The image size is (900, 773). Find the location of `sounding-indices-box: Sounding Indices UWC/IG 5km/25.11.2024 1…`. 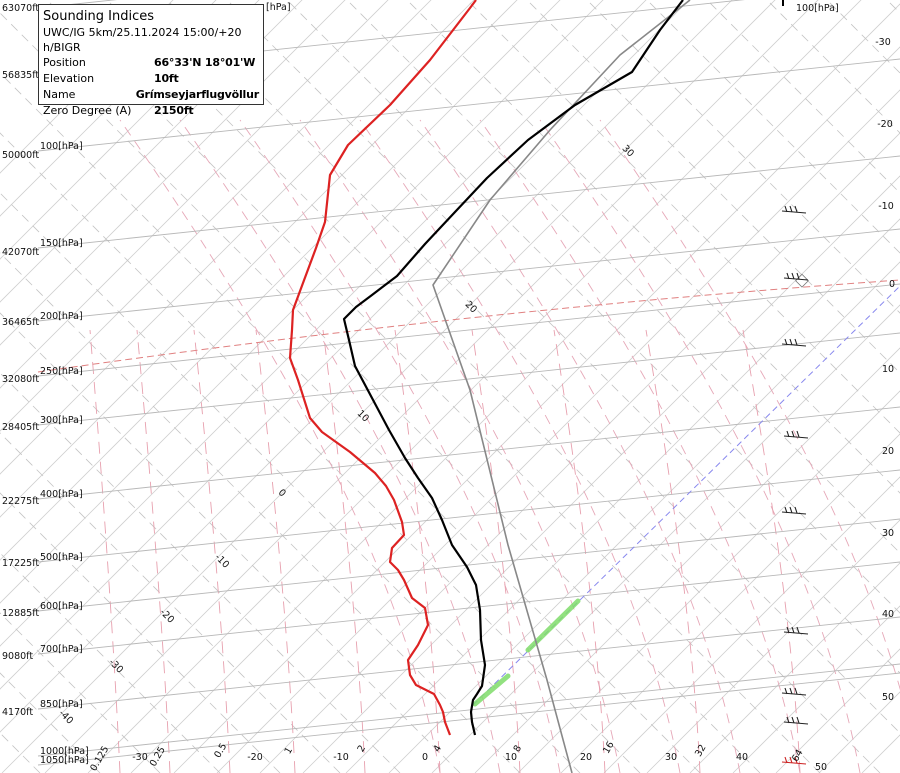

sounding-indices-box: Sounding Indices UWC/IG 5km/25.11.2024 1… is located at coordinates (151, 60).